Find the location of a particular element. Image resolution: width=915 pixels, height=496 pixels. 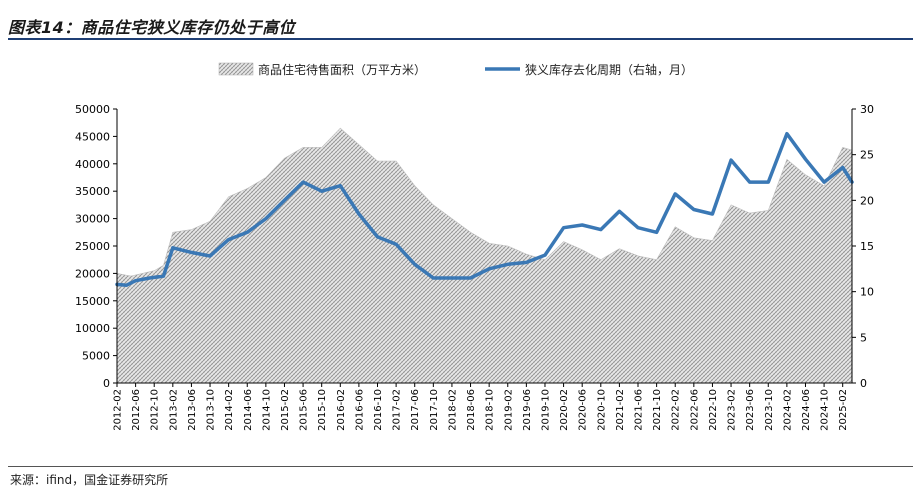

x-tick-label: 2022-06 is located at coordinates (694, 410).